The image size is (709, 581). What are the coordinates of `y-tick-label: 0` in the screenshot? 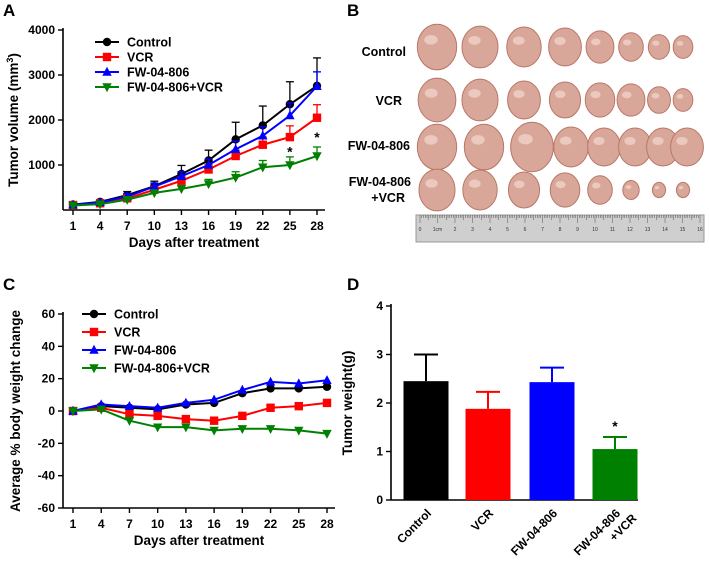 It's located at (379, 500).